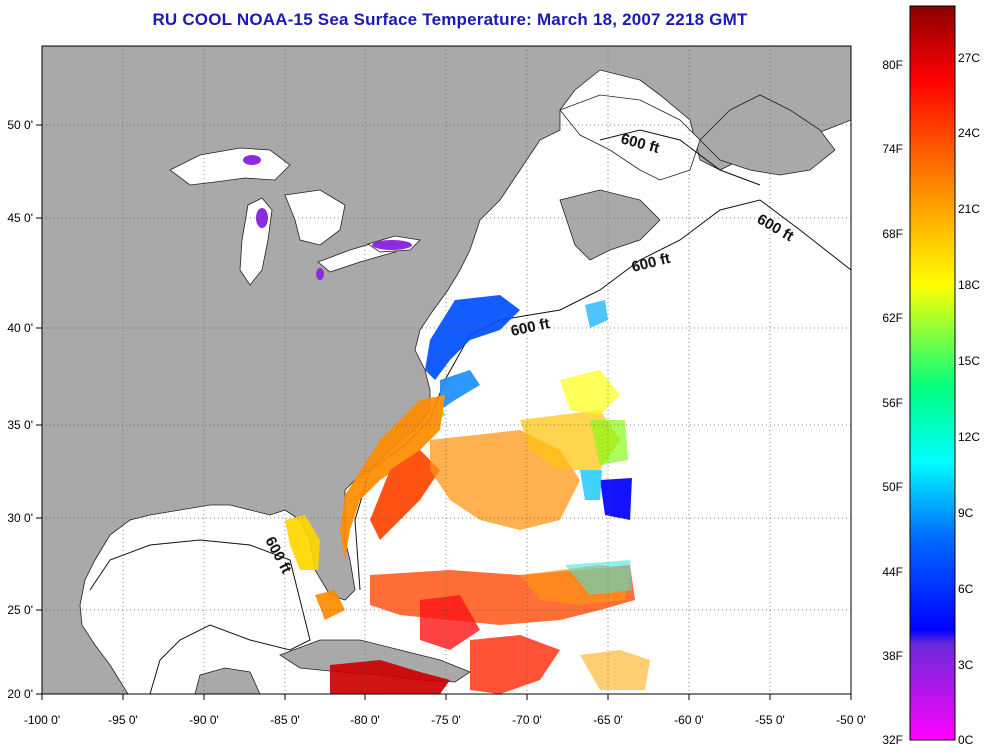  What do you see at coordinates (969, 437) in the screenshot?
I see `celsius-label: 12C` at bounding box center [969, 437].